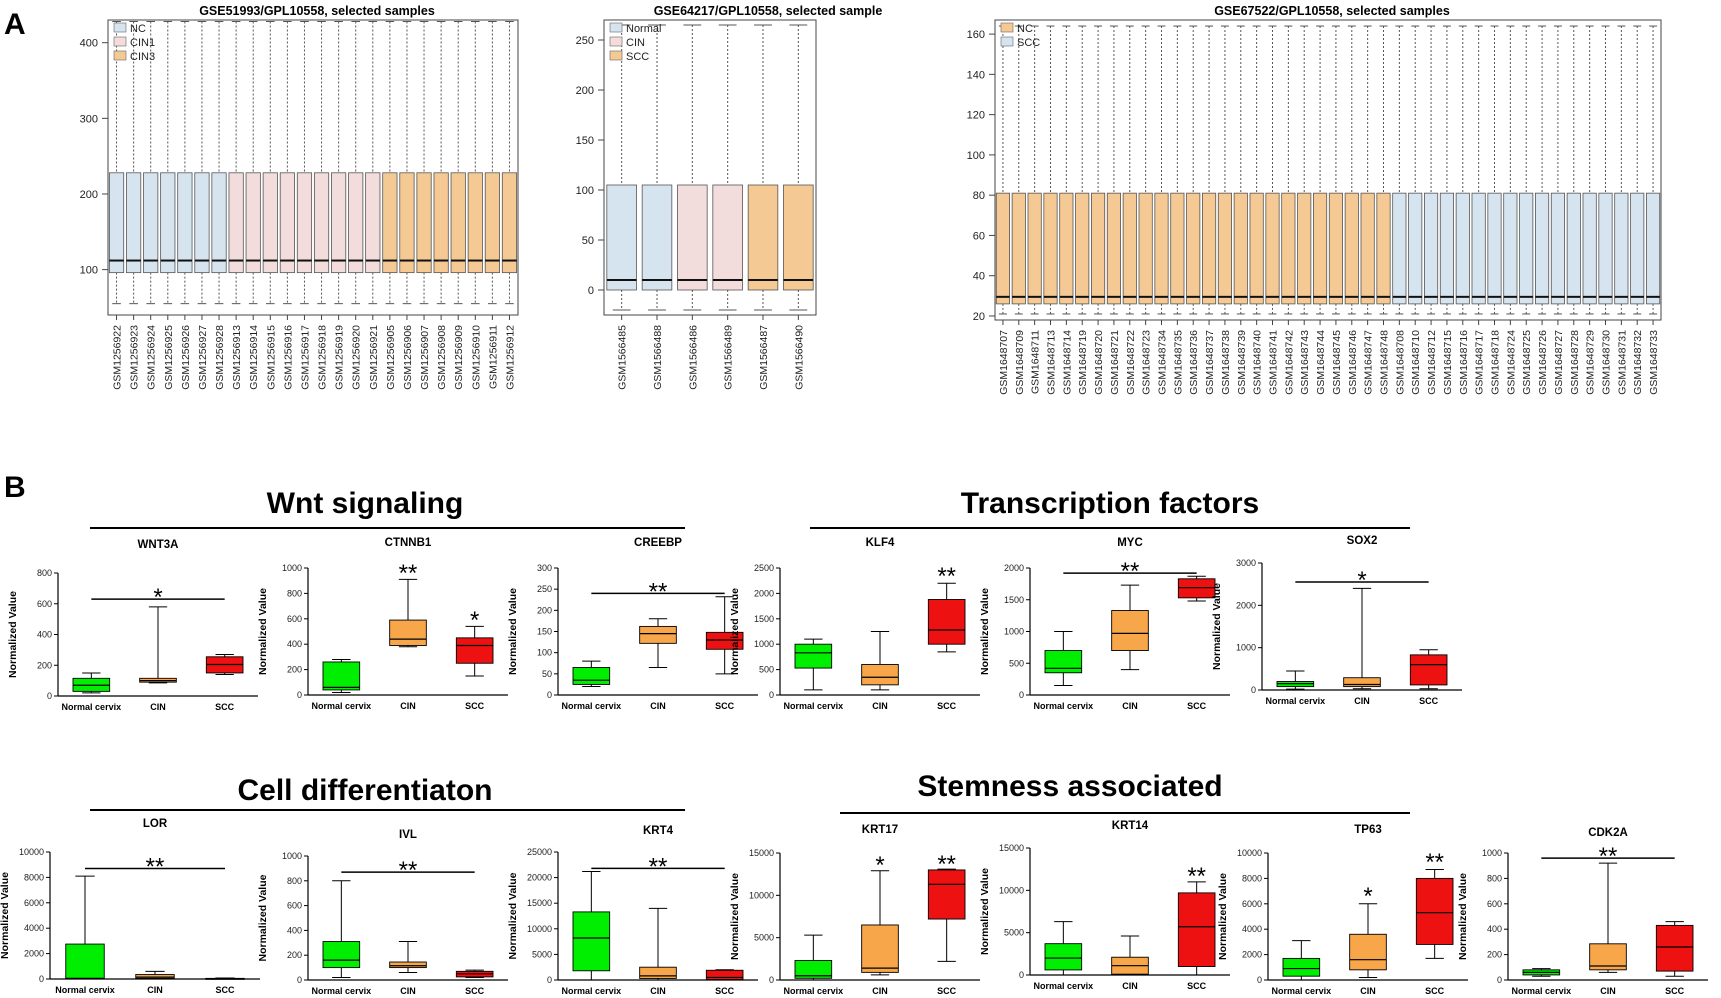 The width and height of the screenshot is (1721, 998). What do you see at coordinates (1416, 362) in the screenshot?
I see `sample-label: GSM1648710` at bounding box center [1416, 362].